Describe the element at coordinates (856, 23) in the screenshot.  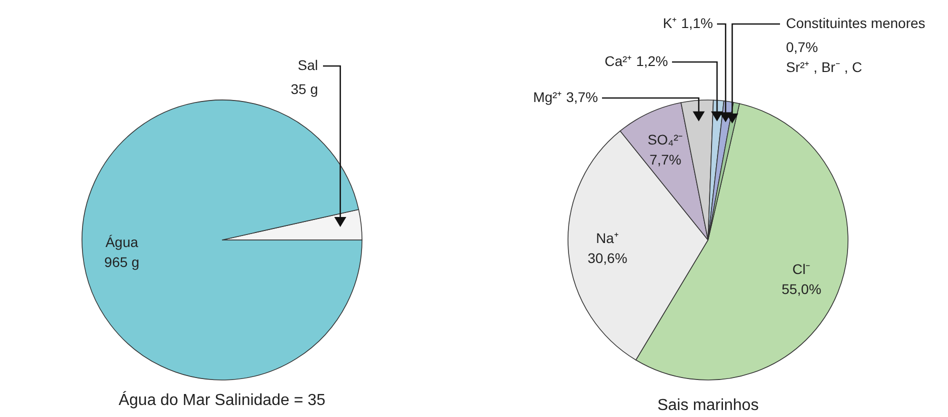
I see `slice-label: Constituintes menores` at that location.